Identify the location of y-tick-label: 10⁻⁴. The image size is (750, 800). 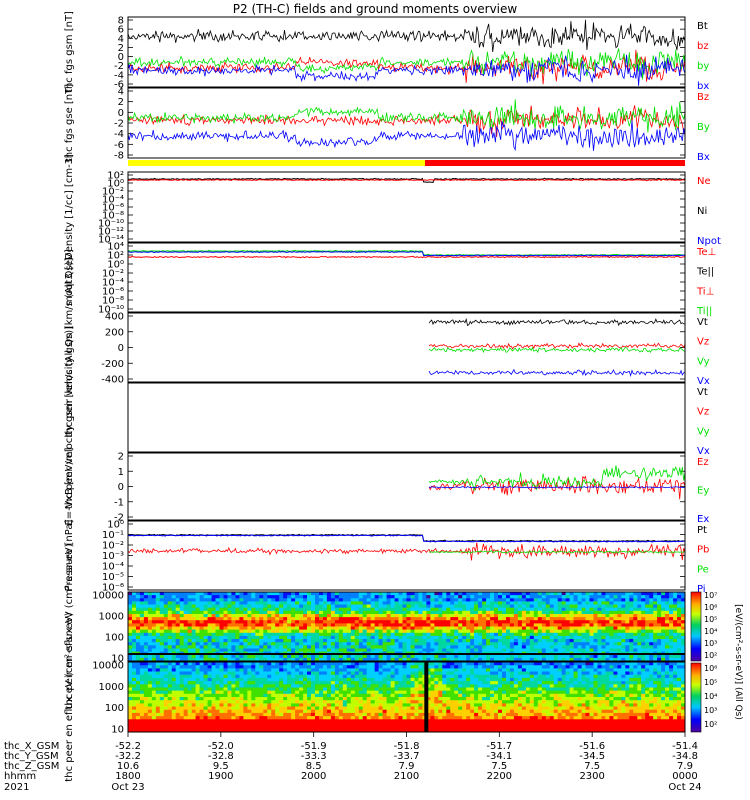
(113, 283).